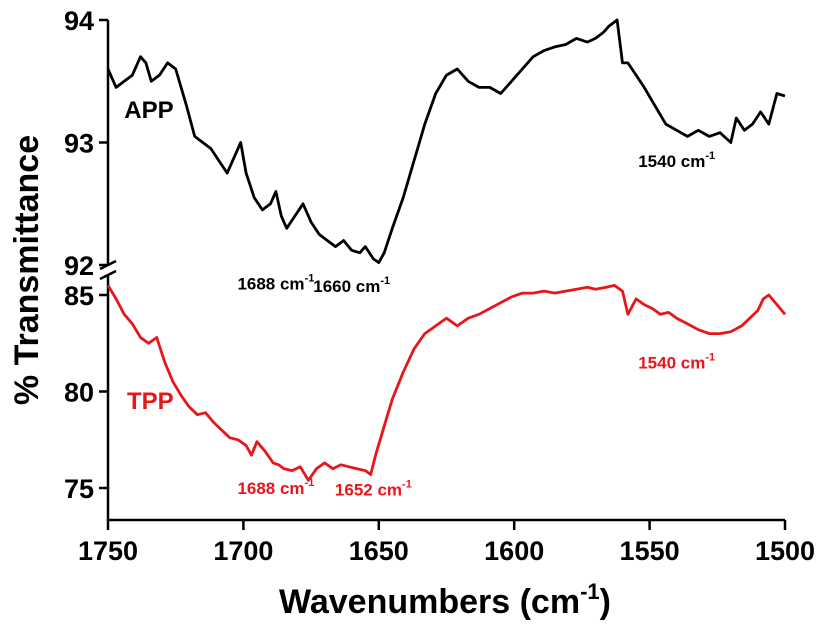 This screenshot has width=827, height=627. I want to click on y-tick-label: 92, so click(79, 266).